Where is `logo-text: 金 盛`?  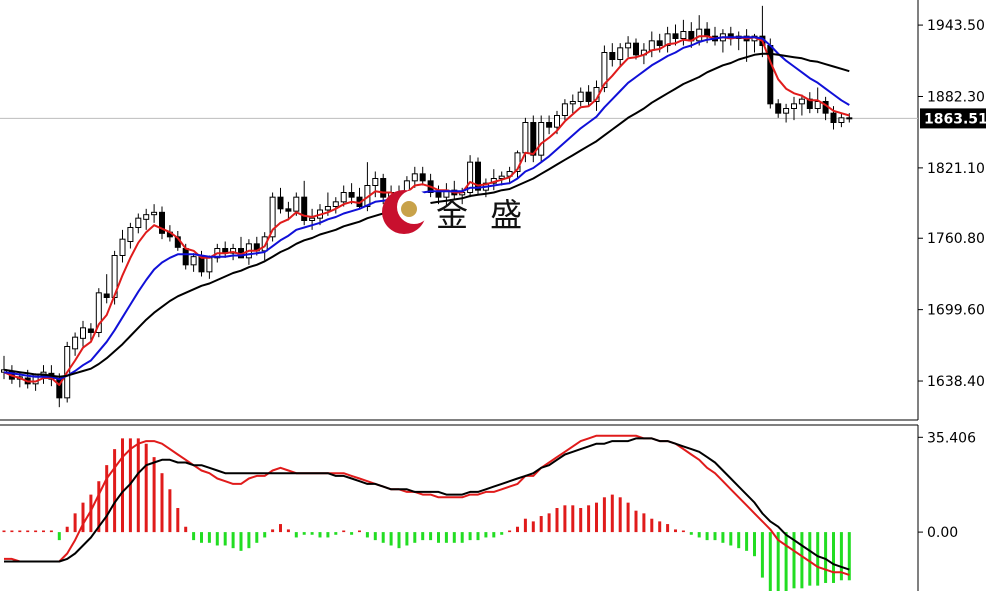 logo-text: 金 盛 is located at coordinates (482, 215).